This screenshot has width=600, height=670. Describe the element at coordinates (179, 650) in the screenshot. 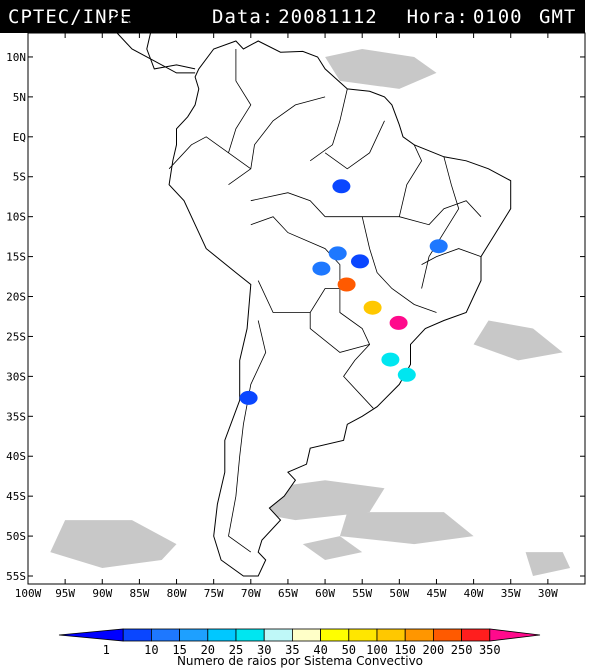

I see `colorbar-label: 15` at that location.